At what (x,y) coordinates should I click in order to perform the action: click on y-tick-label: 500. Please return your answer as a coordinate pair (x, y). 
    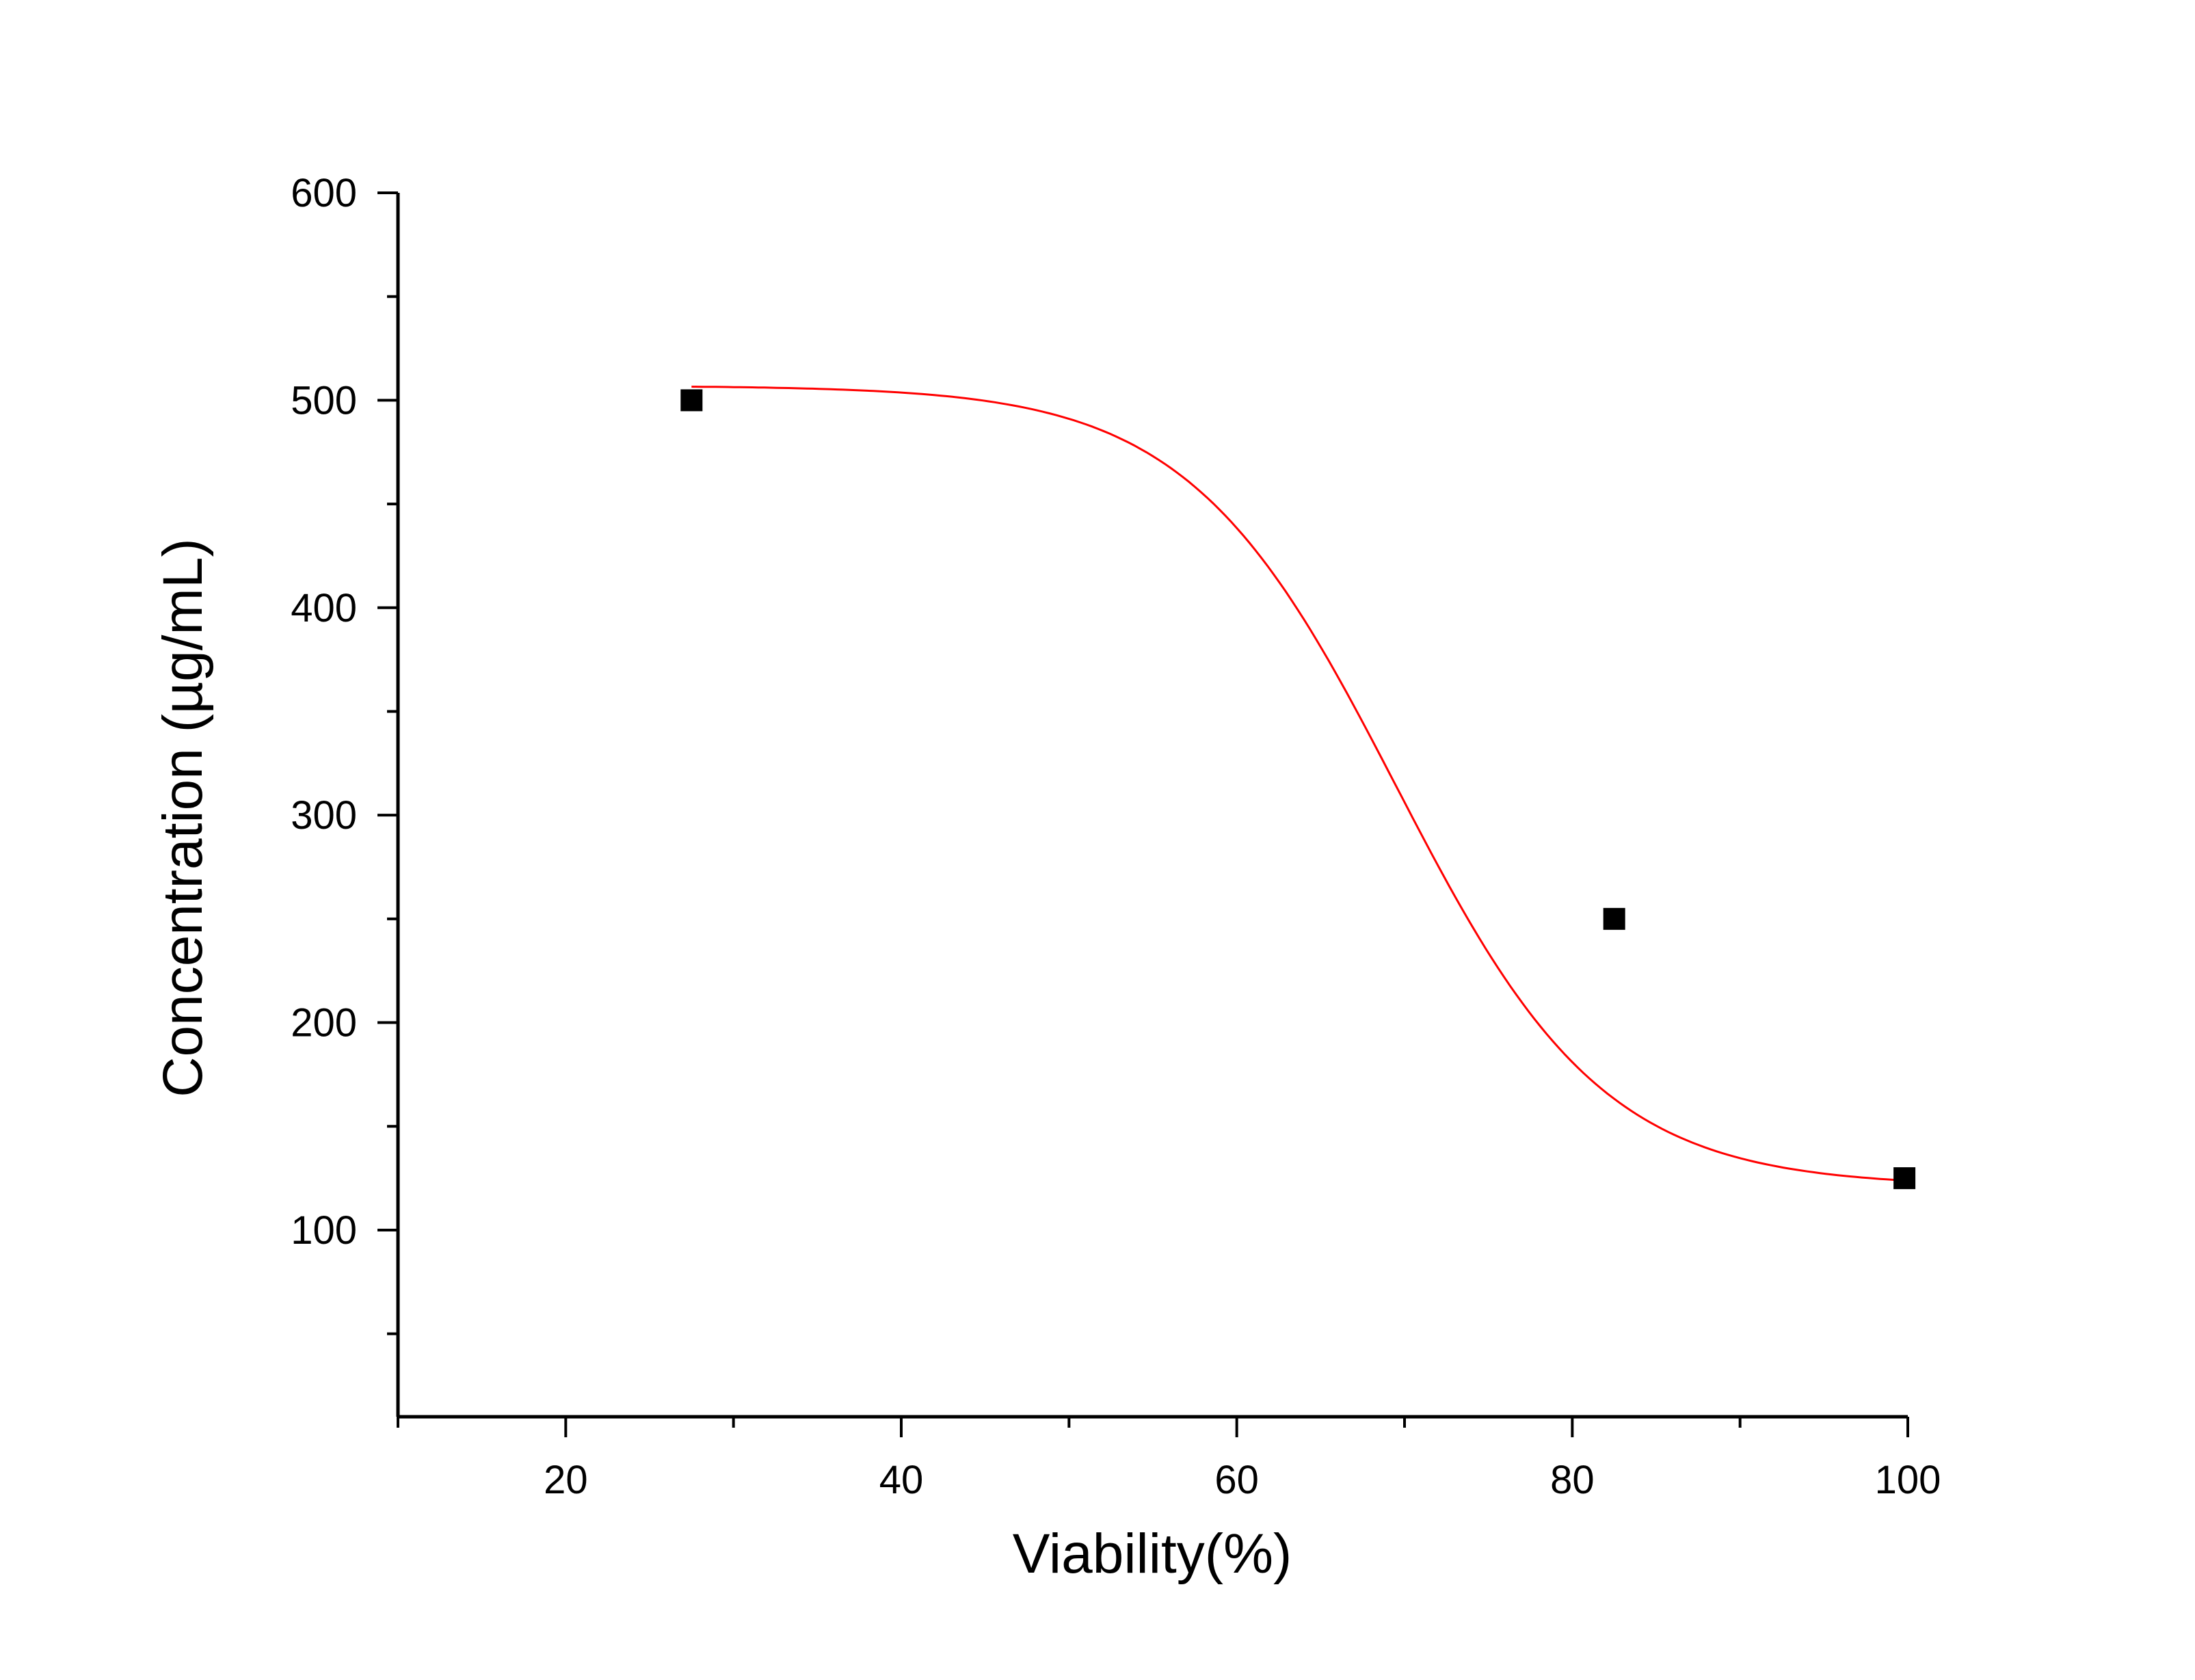
    Looking at the image, I should click on (324, 400).